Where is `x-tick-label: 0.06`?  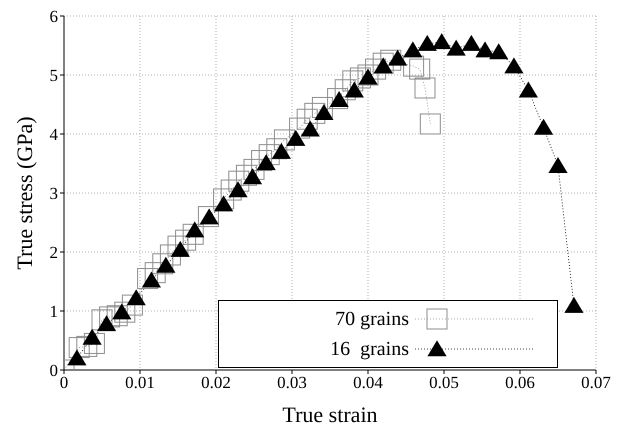
x-tick-label: 0.06 is located at coordinates (520, 382).